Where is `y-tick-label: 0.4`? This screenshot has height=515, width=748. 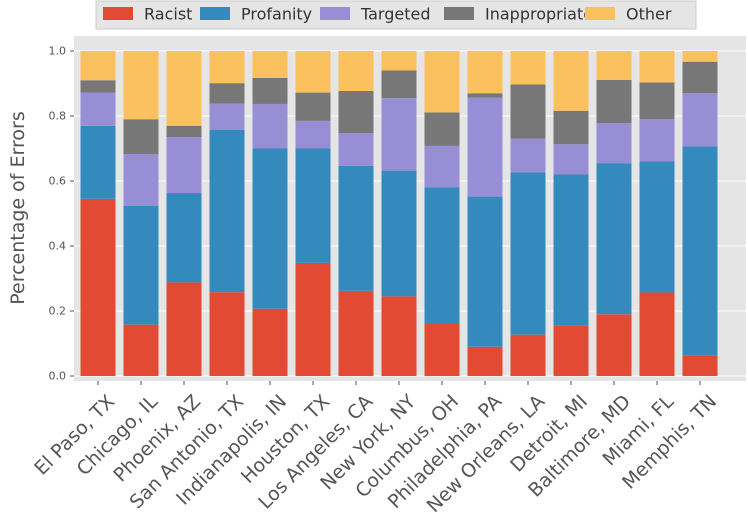
y-tick-label: 0.4 is located at coordinates (58, 246).